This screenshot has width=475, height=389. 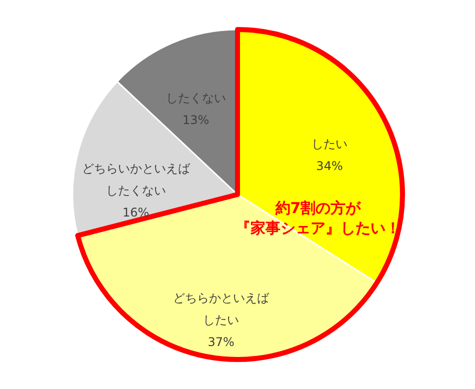 I want to click on data-label: 13%, so click(x=196, y=120).